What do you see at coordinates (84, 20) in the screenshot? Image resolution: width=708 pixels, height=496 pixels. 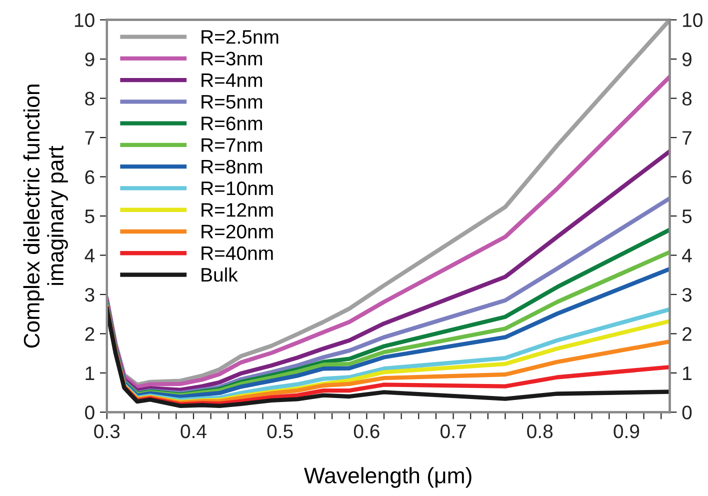 I see `y-tick-label: 10` at bounding box center [84, 20].